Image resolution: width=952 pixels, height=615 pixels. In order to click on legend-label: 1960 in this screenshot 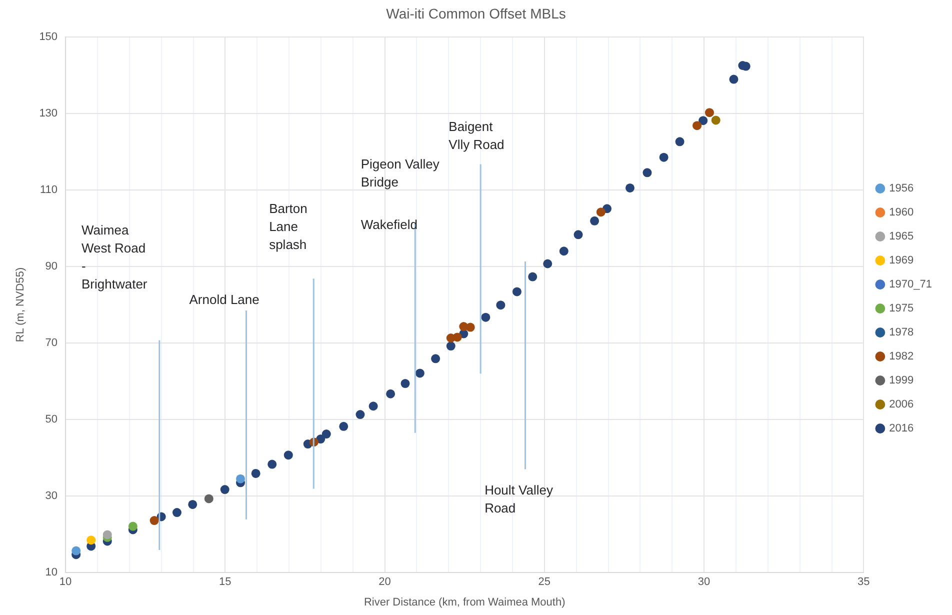, I will do `click(901, 212)`.